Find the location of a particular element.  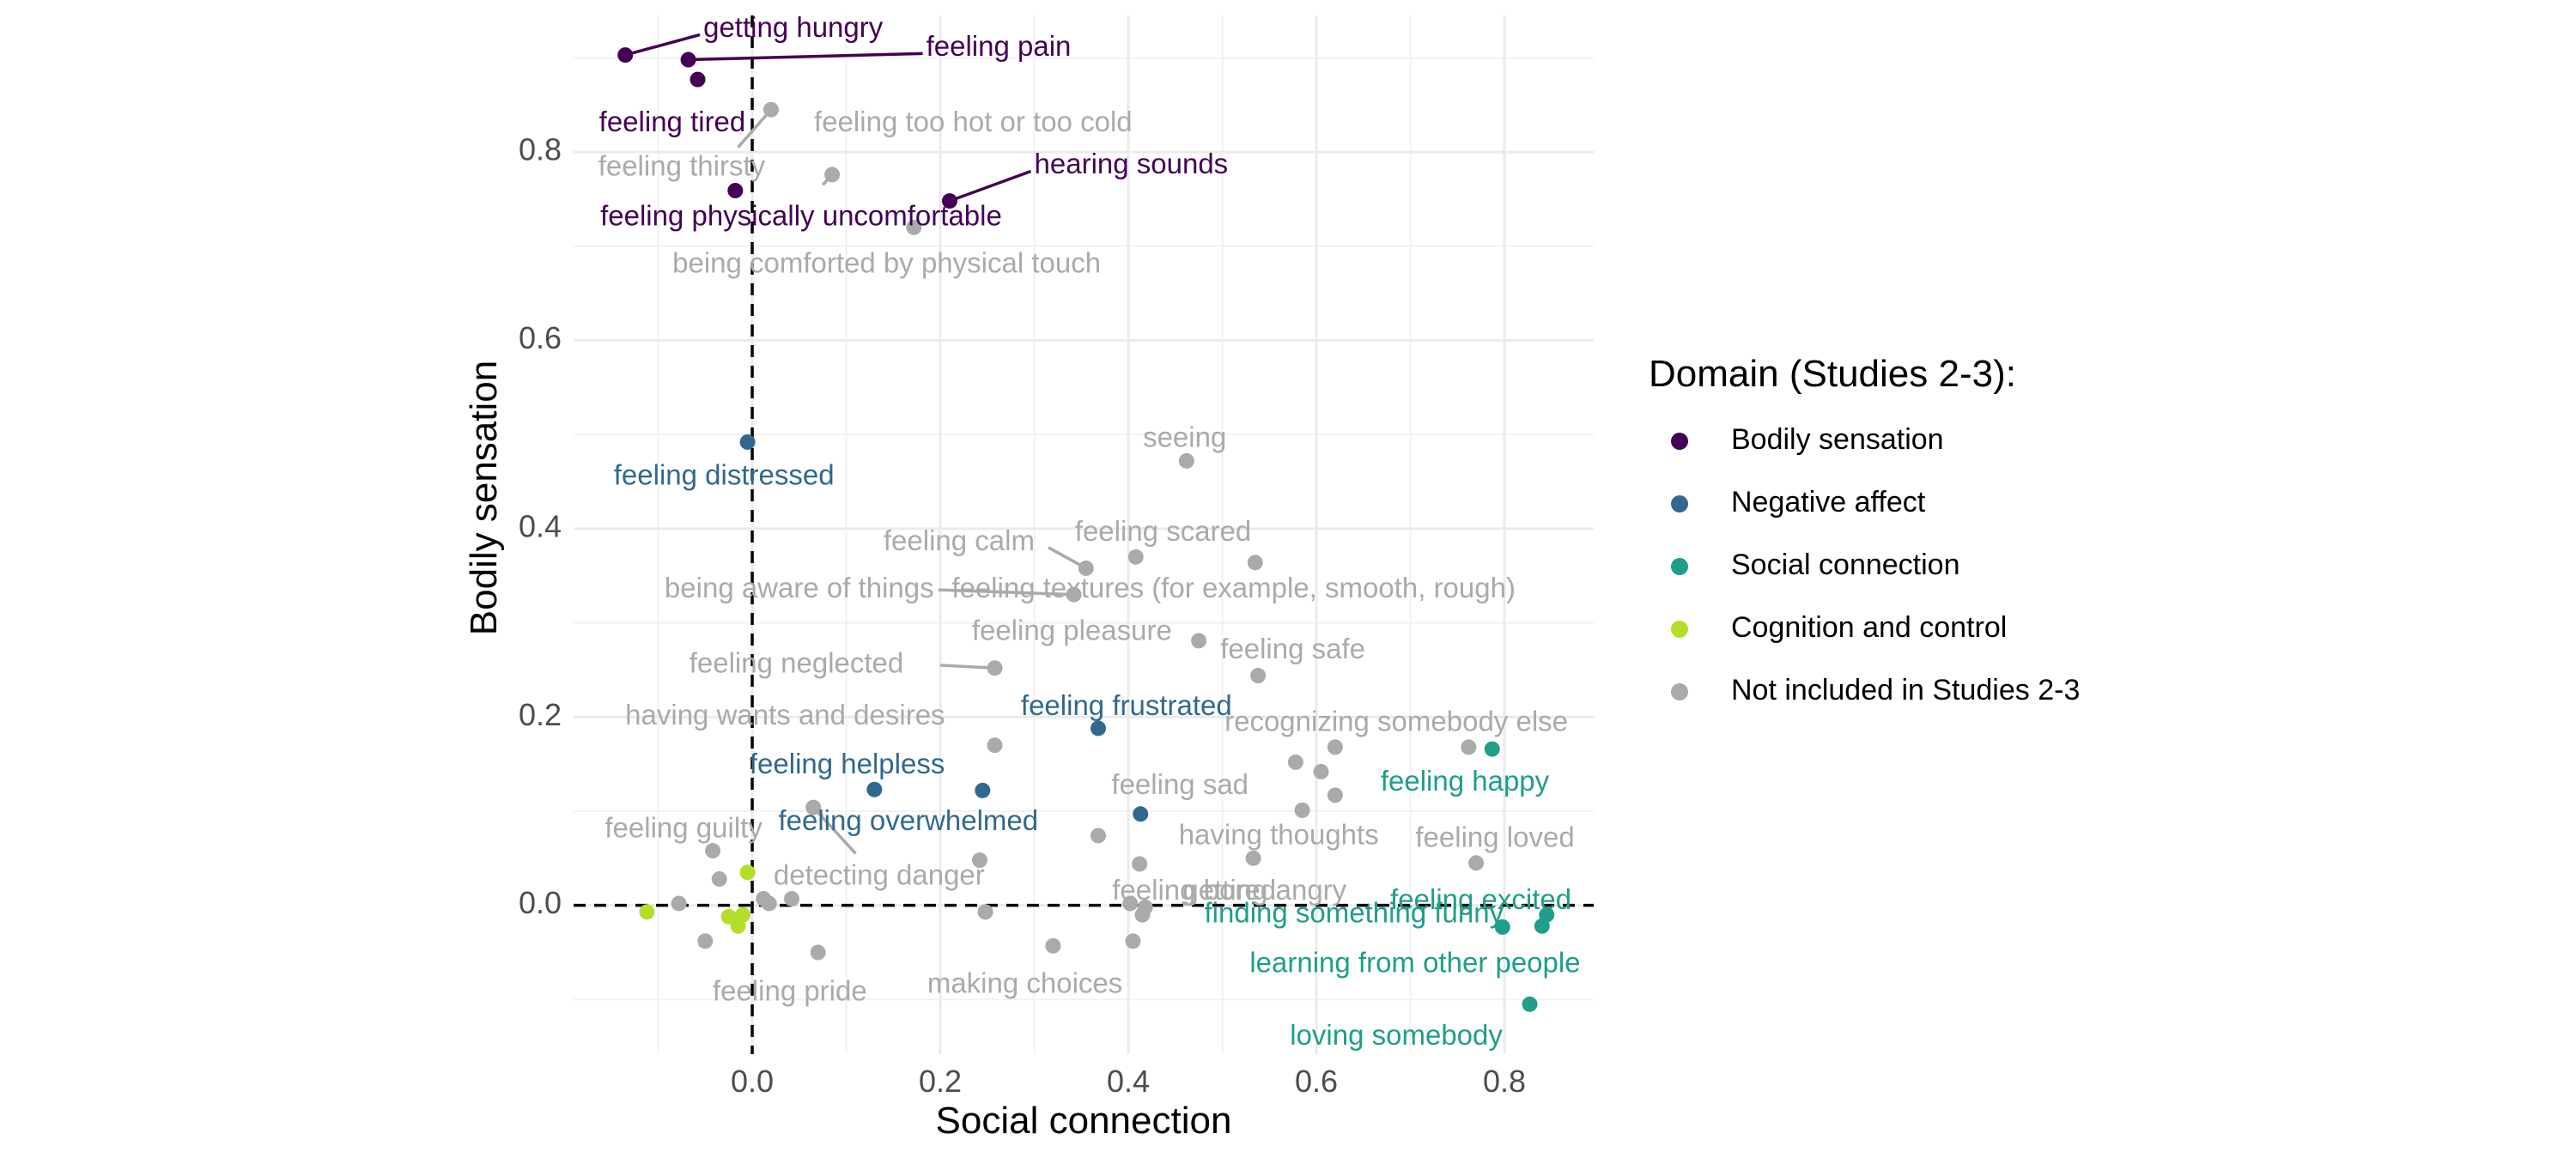

x-axis-ticks: 0.0 0.2 0.4 0.6 0.8 is located at coordinates (1129, 1081).